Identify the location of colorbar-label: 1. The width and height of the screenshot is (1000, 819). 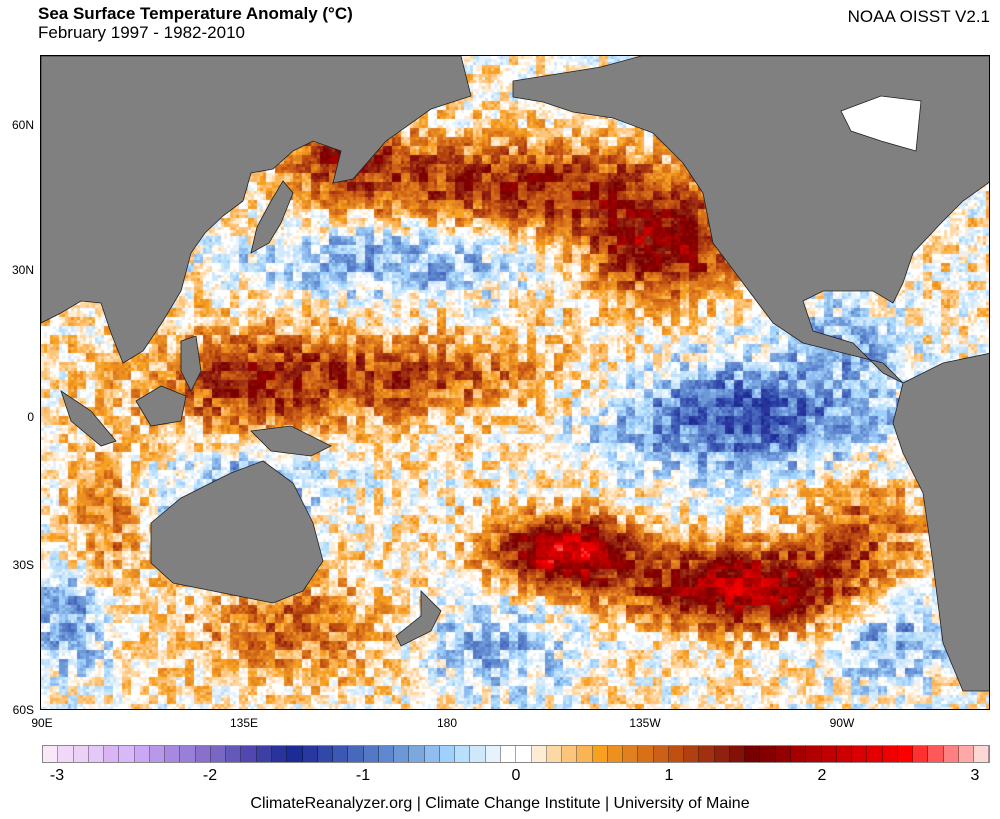
(669, 775).